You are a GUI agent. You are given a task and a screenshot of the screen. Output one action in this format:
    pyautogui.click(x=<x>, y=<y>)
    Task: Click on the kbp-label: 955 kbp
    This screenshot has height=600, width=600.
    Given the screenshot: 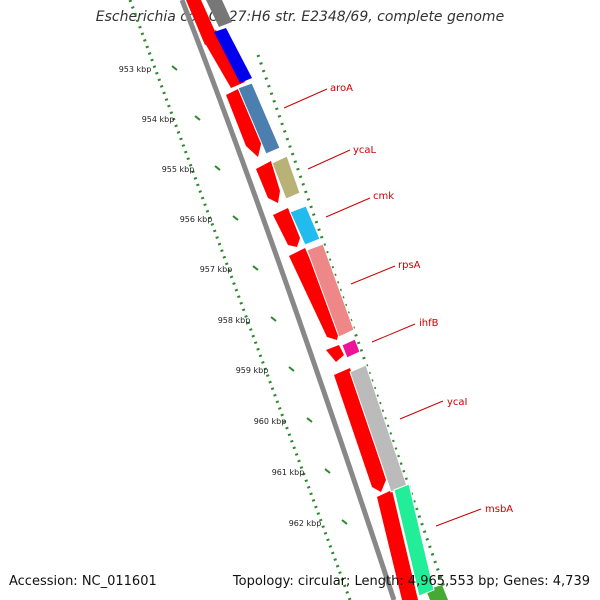 What is the action you would take?
    pyautogui.click(x=178, y=169)
    